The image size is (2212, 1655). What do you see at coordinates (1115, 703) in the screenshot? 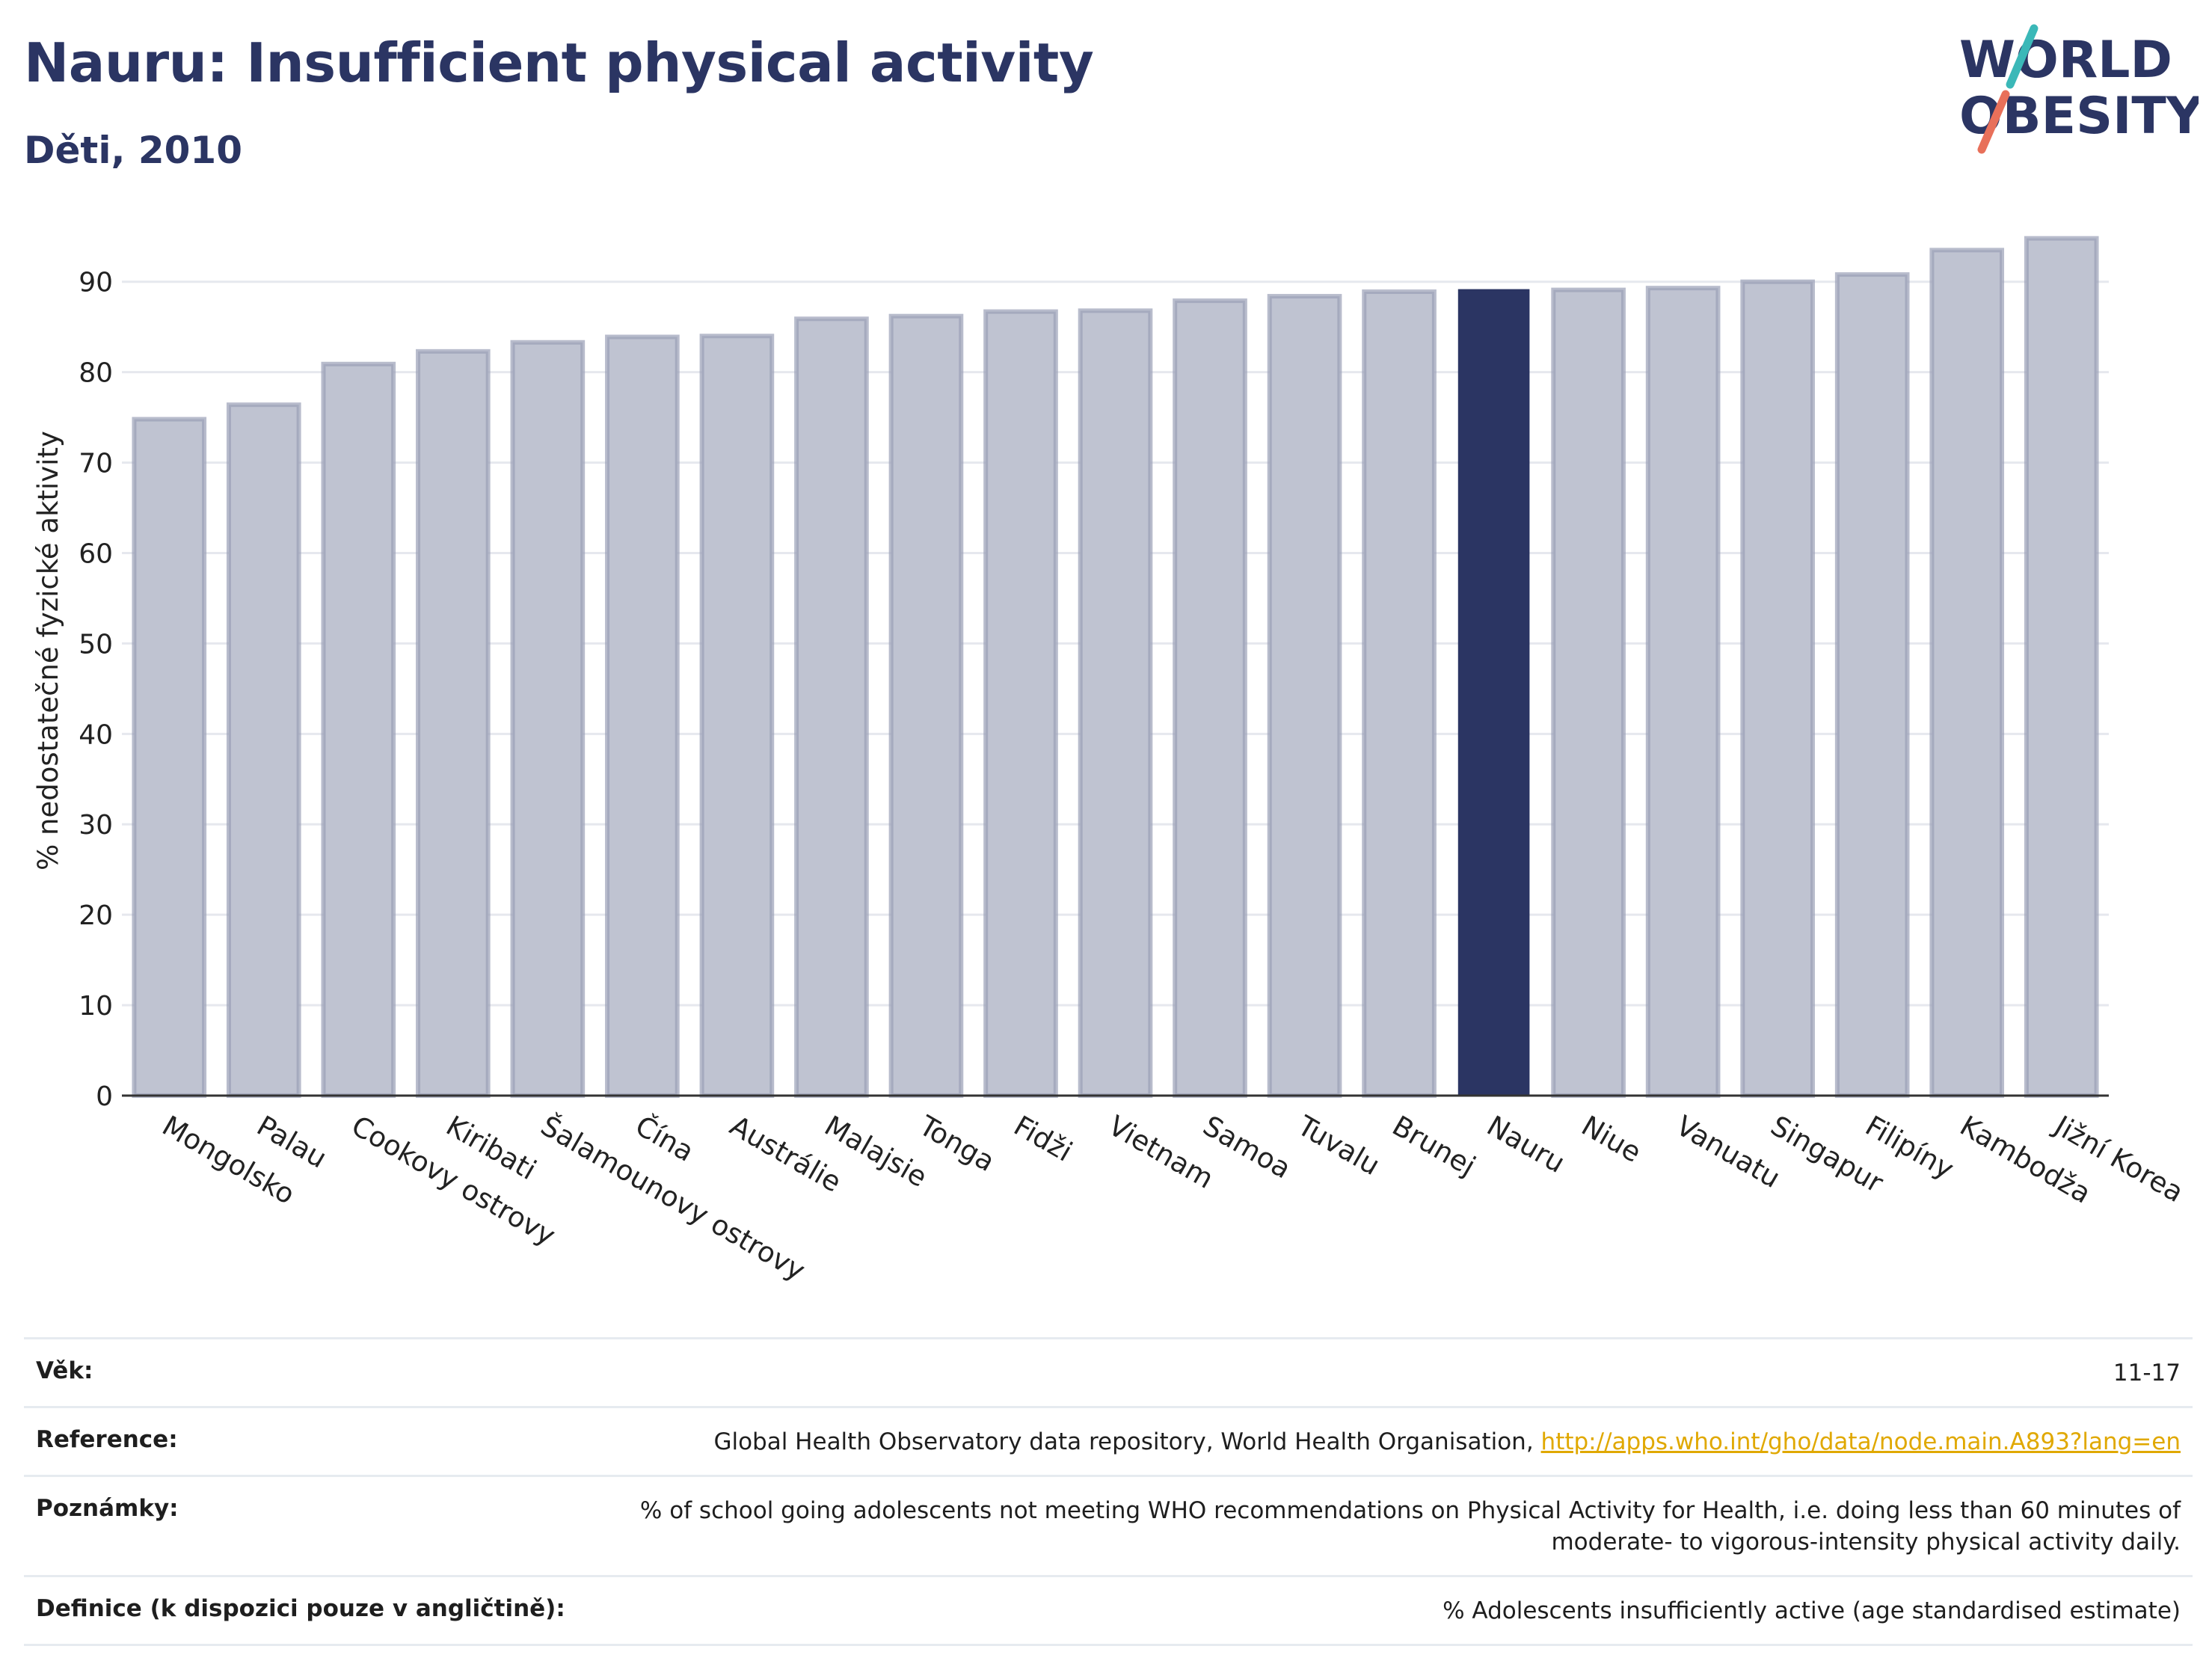
I see `bar-vietnam` at bounding box center [1115, 703].